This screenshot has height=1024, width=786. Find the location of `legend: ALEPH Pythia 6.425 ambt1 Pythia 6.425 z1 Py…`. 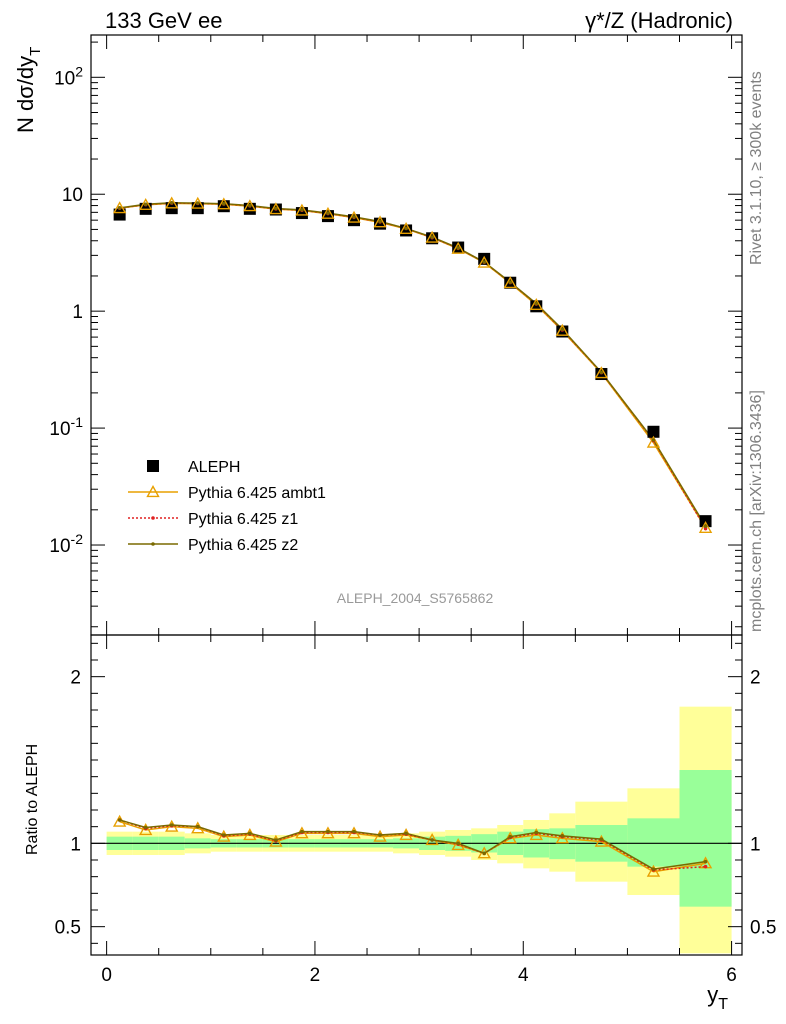

legend: ALEPH Pythia 6.425 ambt1 Pythia 6.425 z1 Py… is located at coordinates (227, 506).